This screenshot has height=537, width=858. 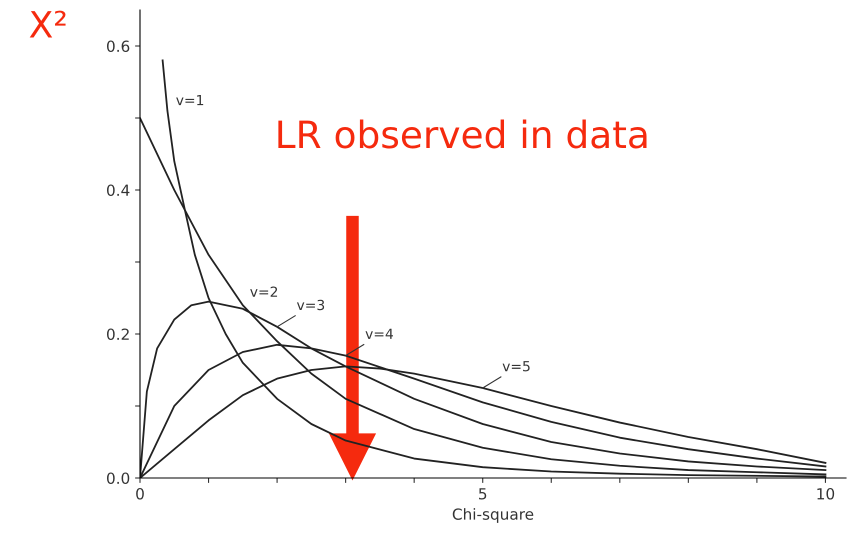 What do you see at coordinates (264, 291) in the screenshot?
I see `series-label: v=2` at bounding box center [264, 291].